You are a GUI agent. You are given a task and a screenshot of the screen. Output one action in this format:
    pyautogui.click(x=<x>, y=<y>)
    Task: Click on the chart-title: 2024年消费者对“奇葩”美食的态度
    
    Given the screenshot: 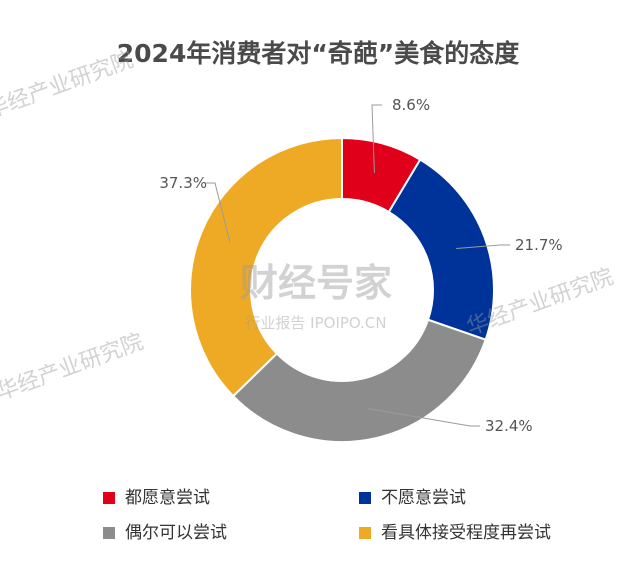 What is the action you would take?
    pyautogui.click(x=318, y=53)
    